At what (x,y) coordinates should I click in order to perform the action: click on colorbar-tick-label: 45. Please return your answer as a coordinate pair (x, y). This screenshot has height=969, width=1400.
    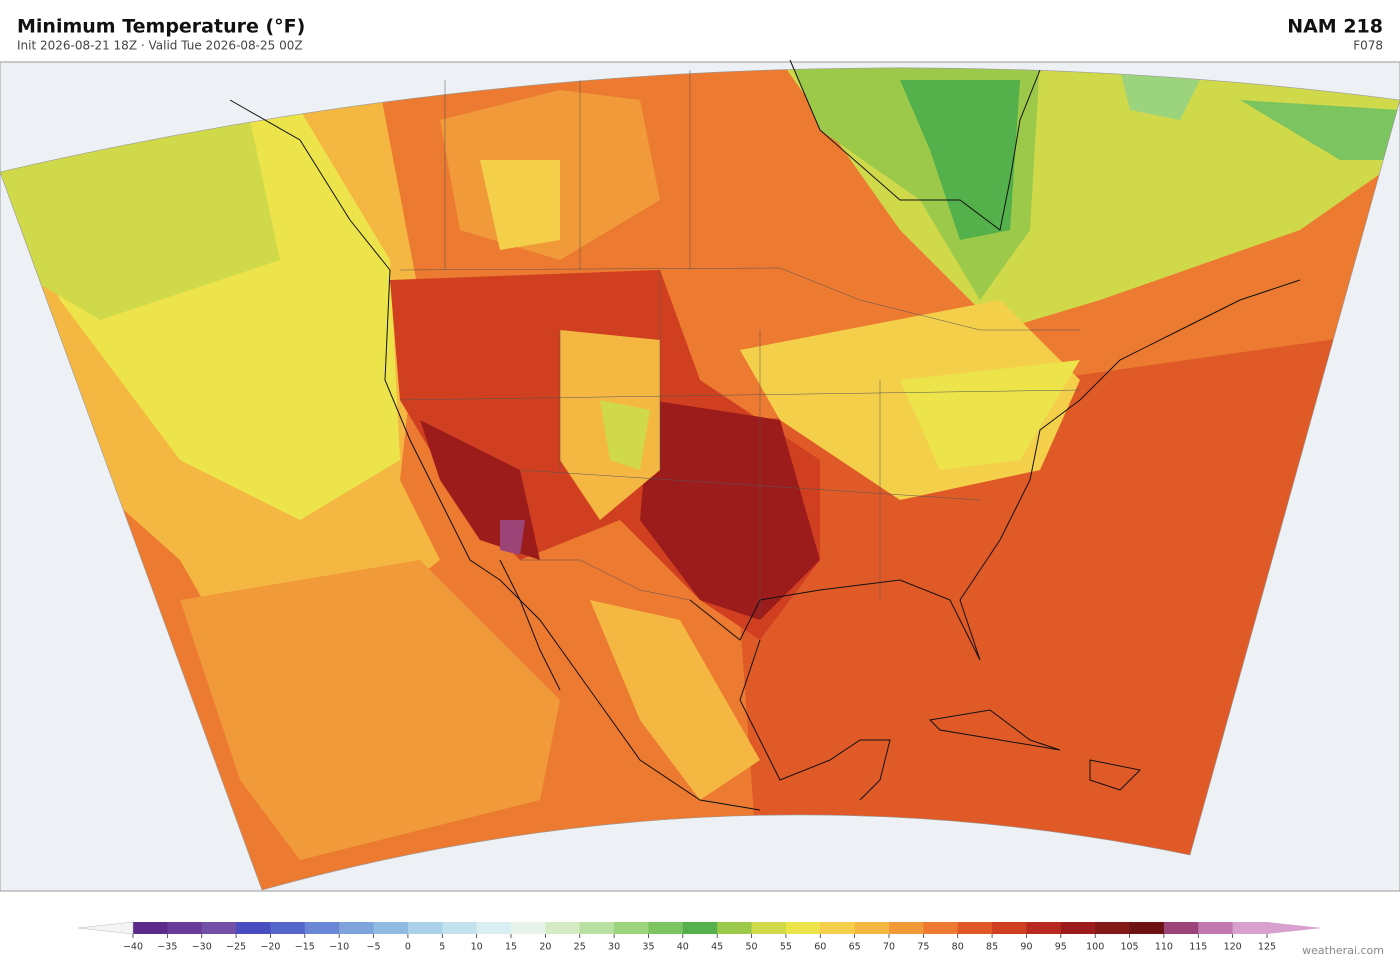
    Looking at the image, I should click on (717, 947).